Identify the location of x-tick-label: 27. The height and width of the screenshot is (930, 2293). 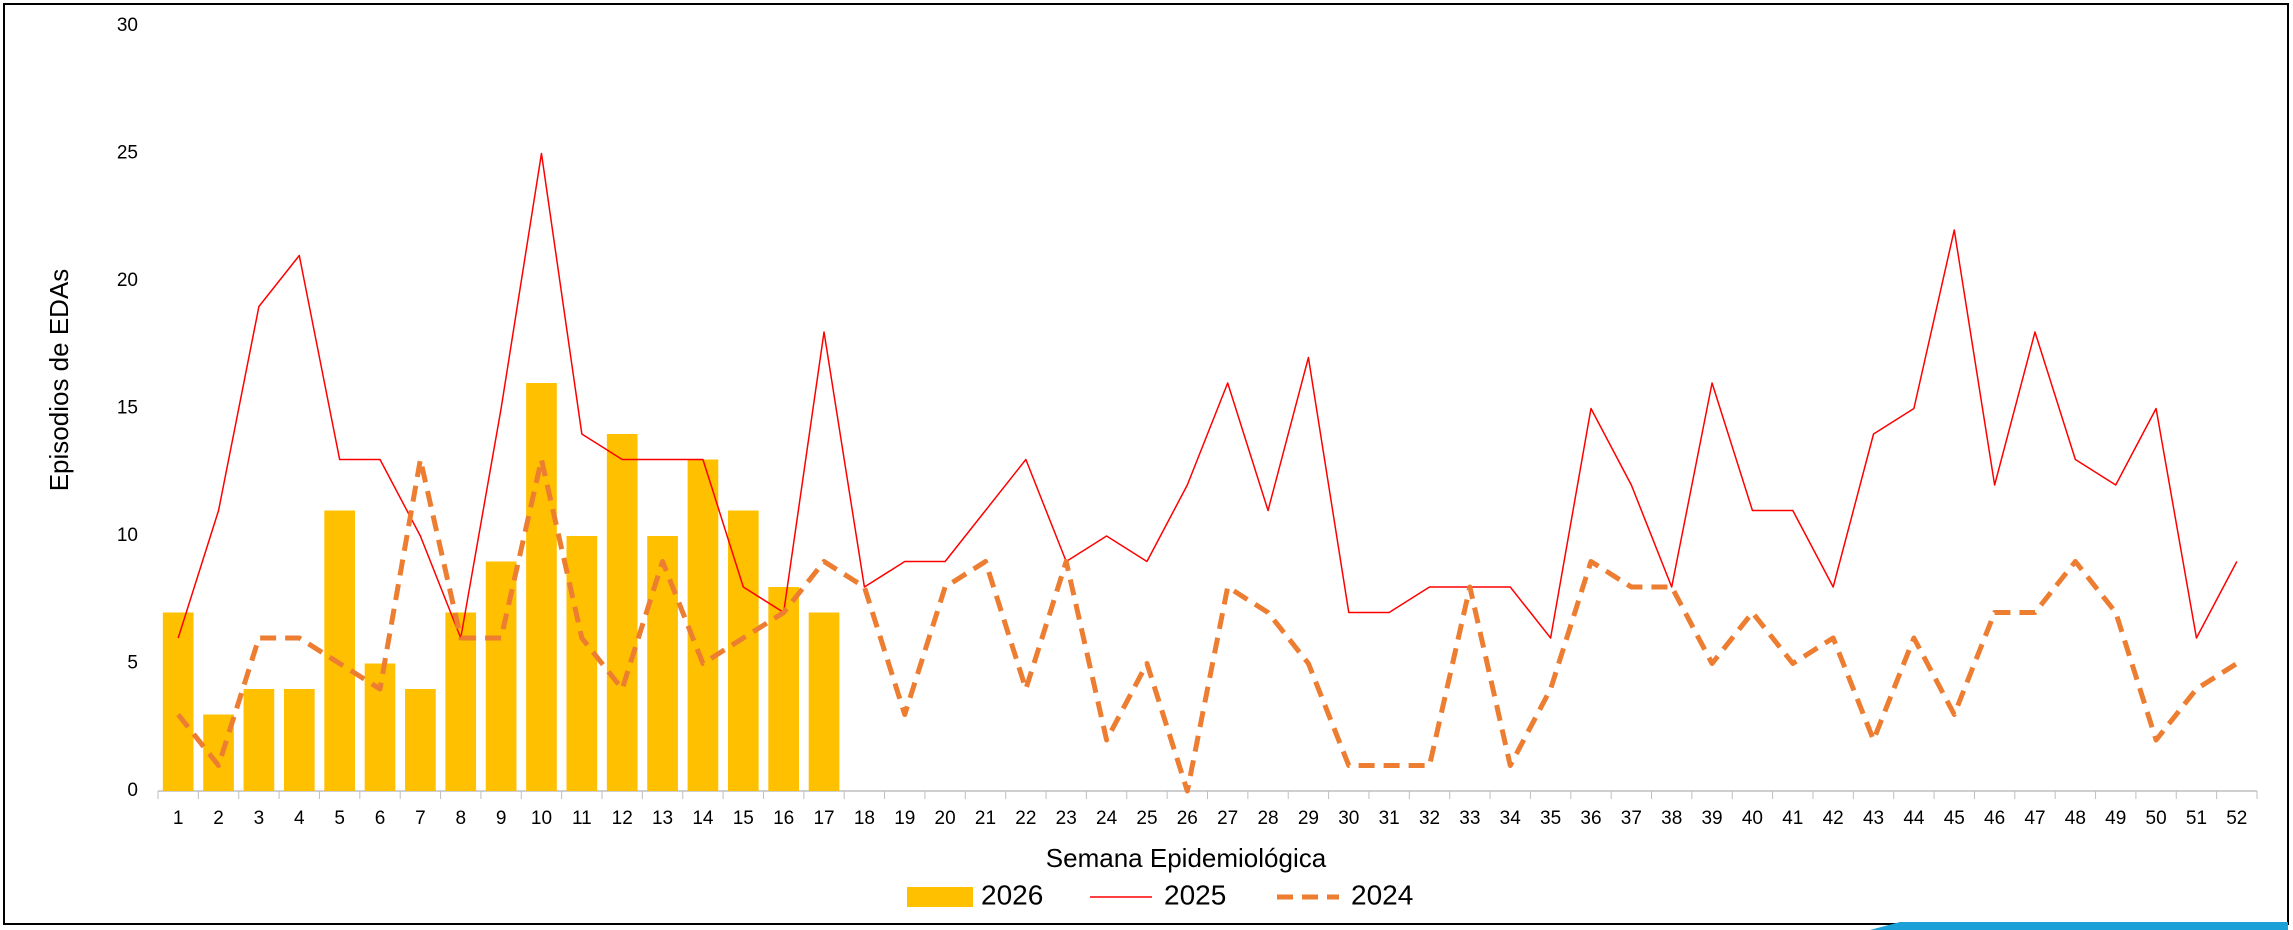
(1227, 818).